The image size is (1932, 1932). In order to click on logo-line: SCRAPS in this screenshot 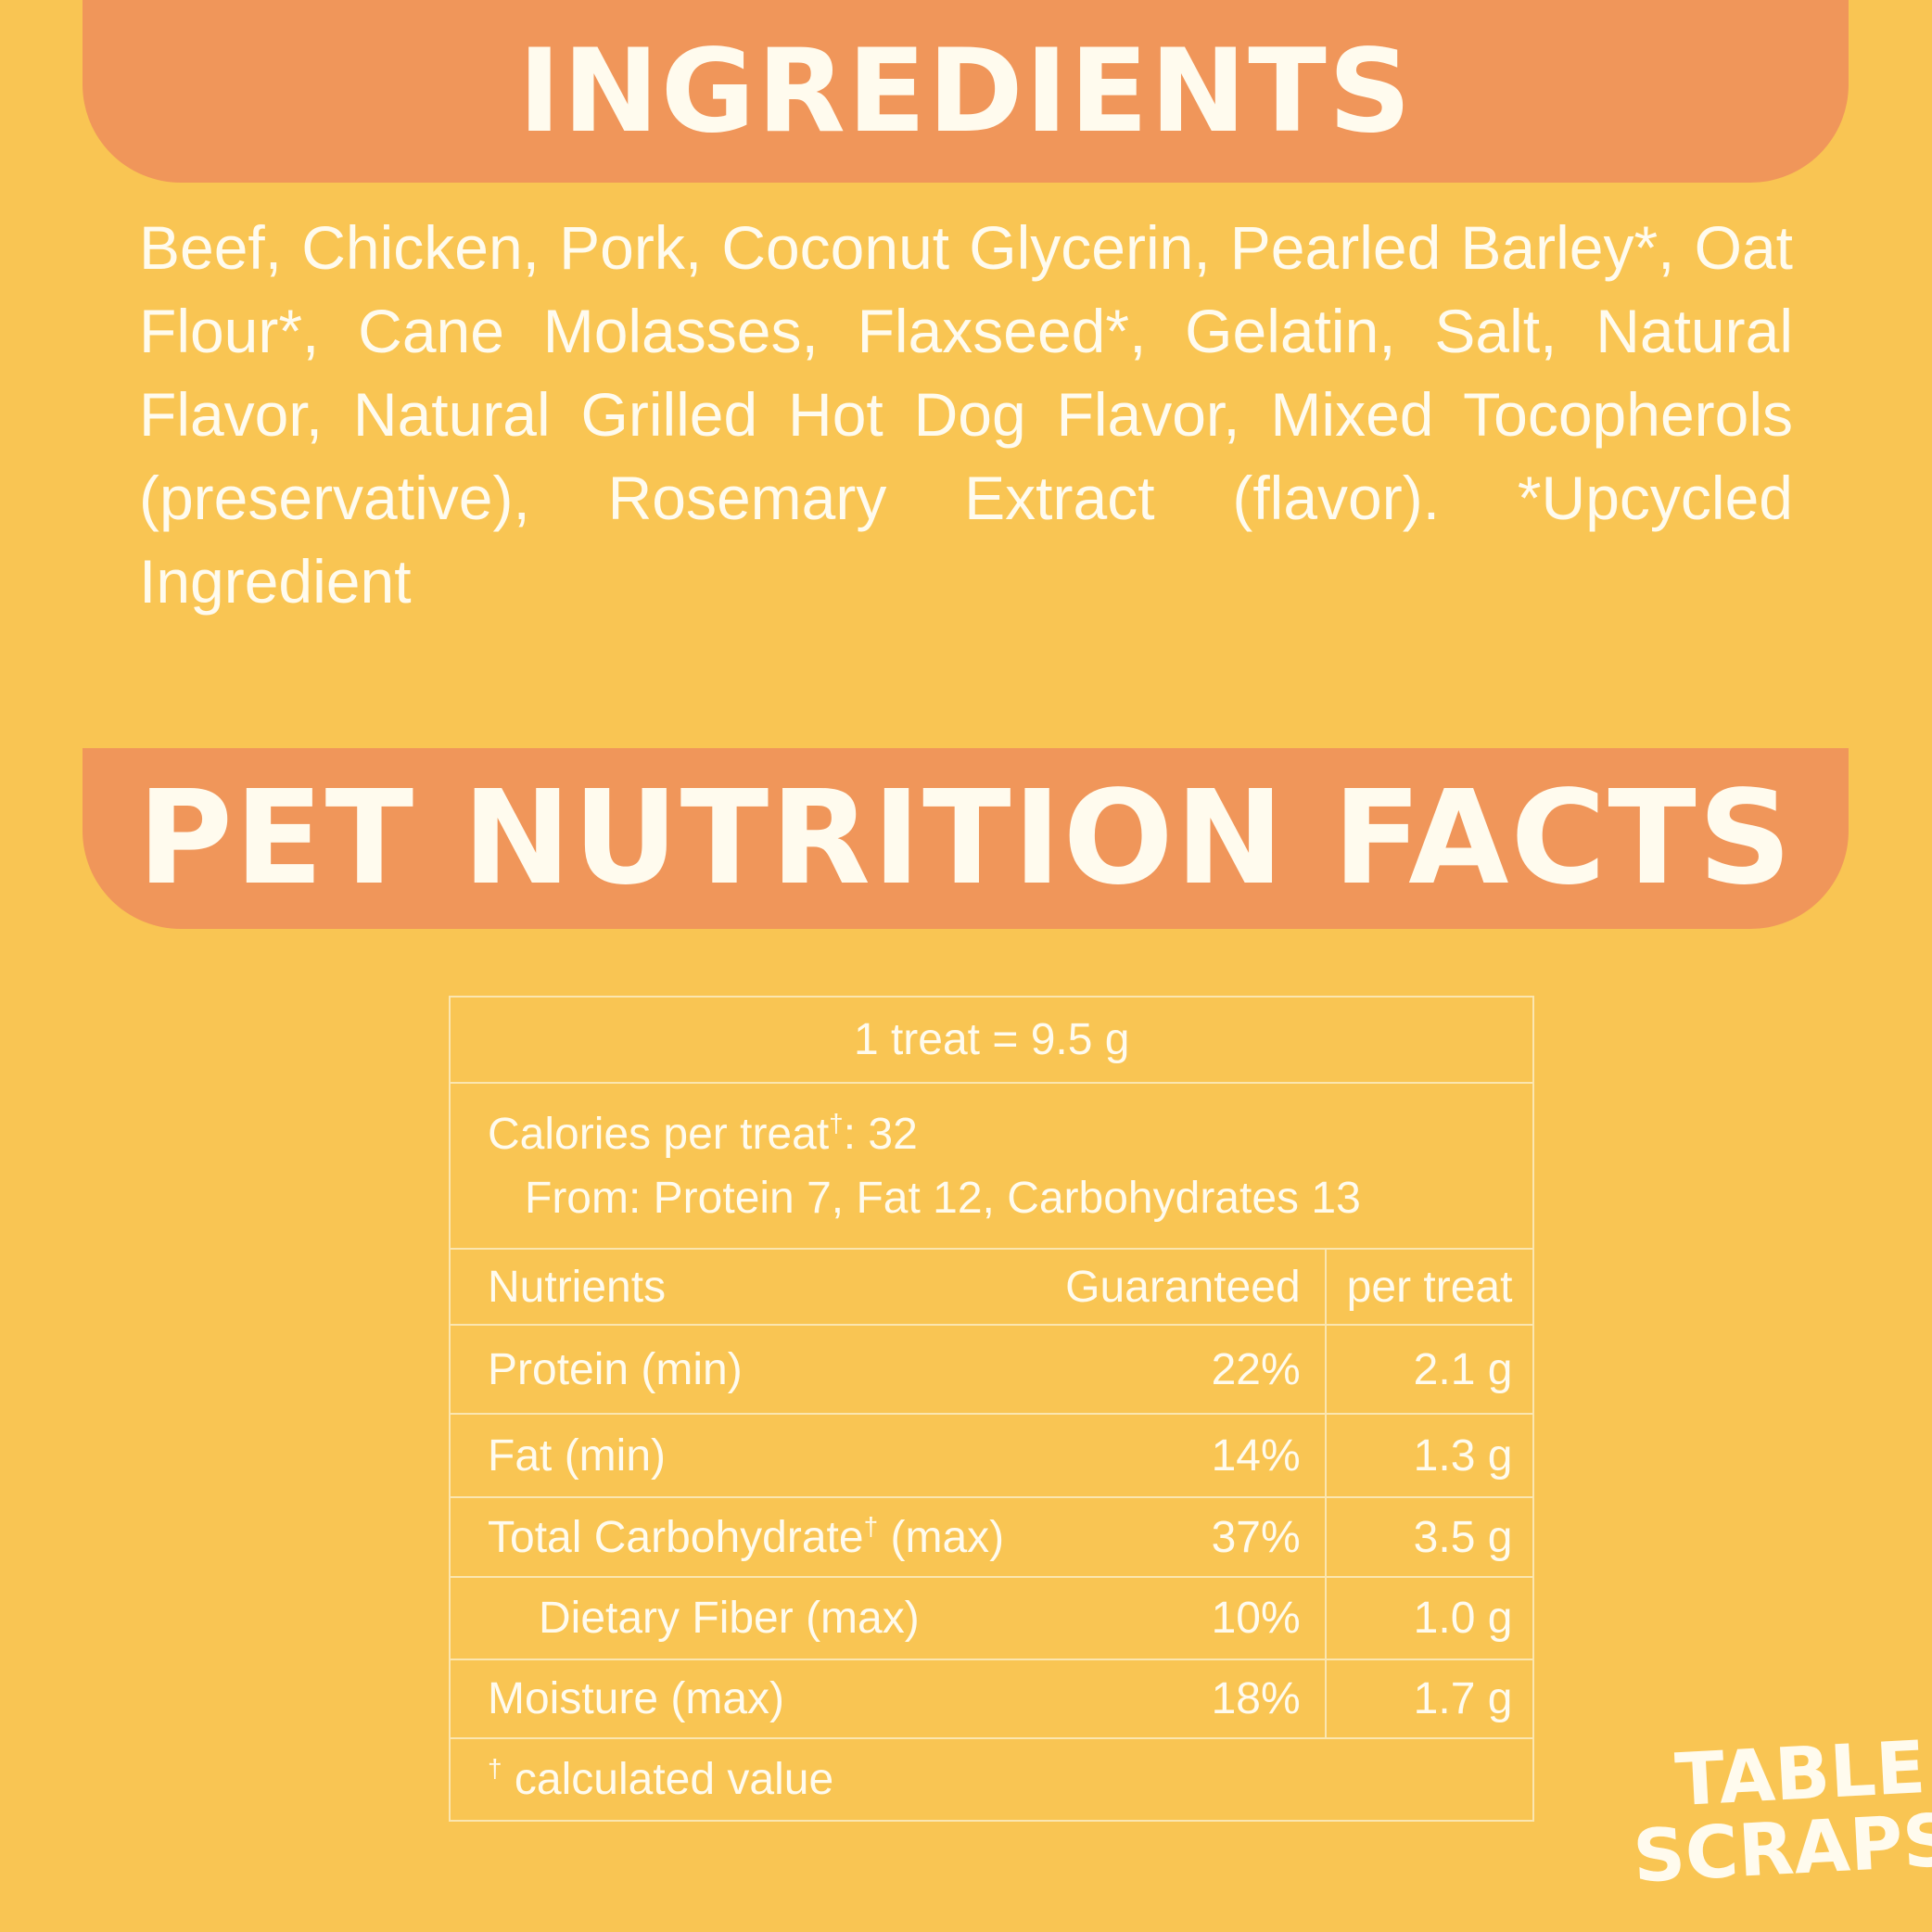, I will do `click(1781, 1849)`.